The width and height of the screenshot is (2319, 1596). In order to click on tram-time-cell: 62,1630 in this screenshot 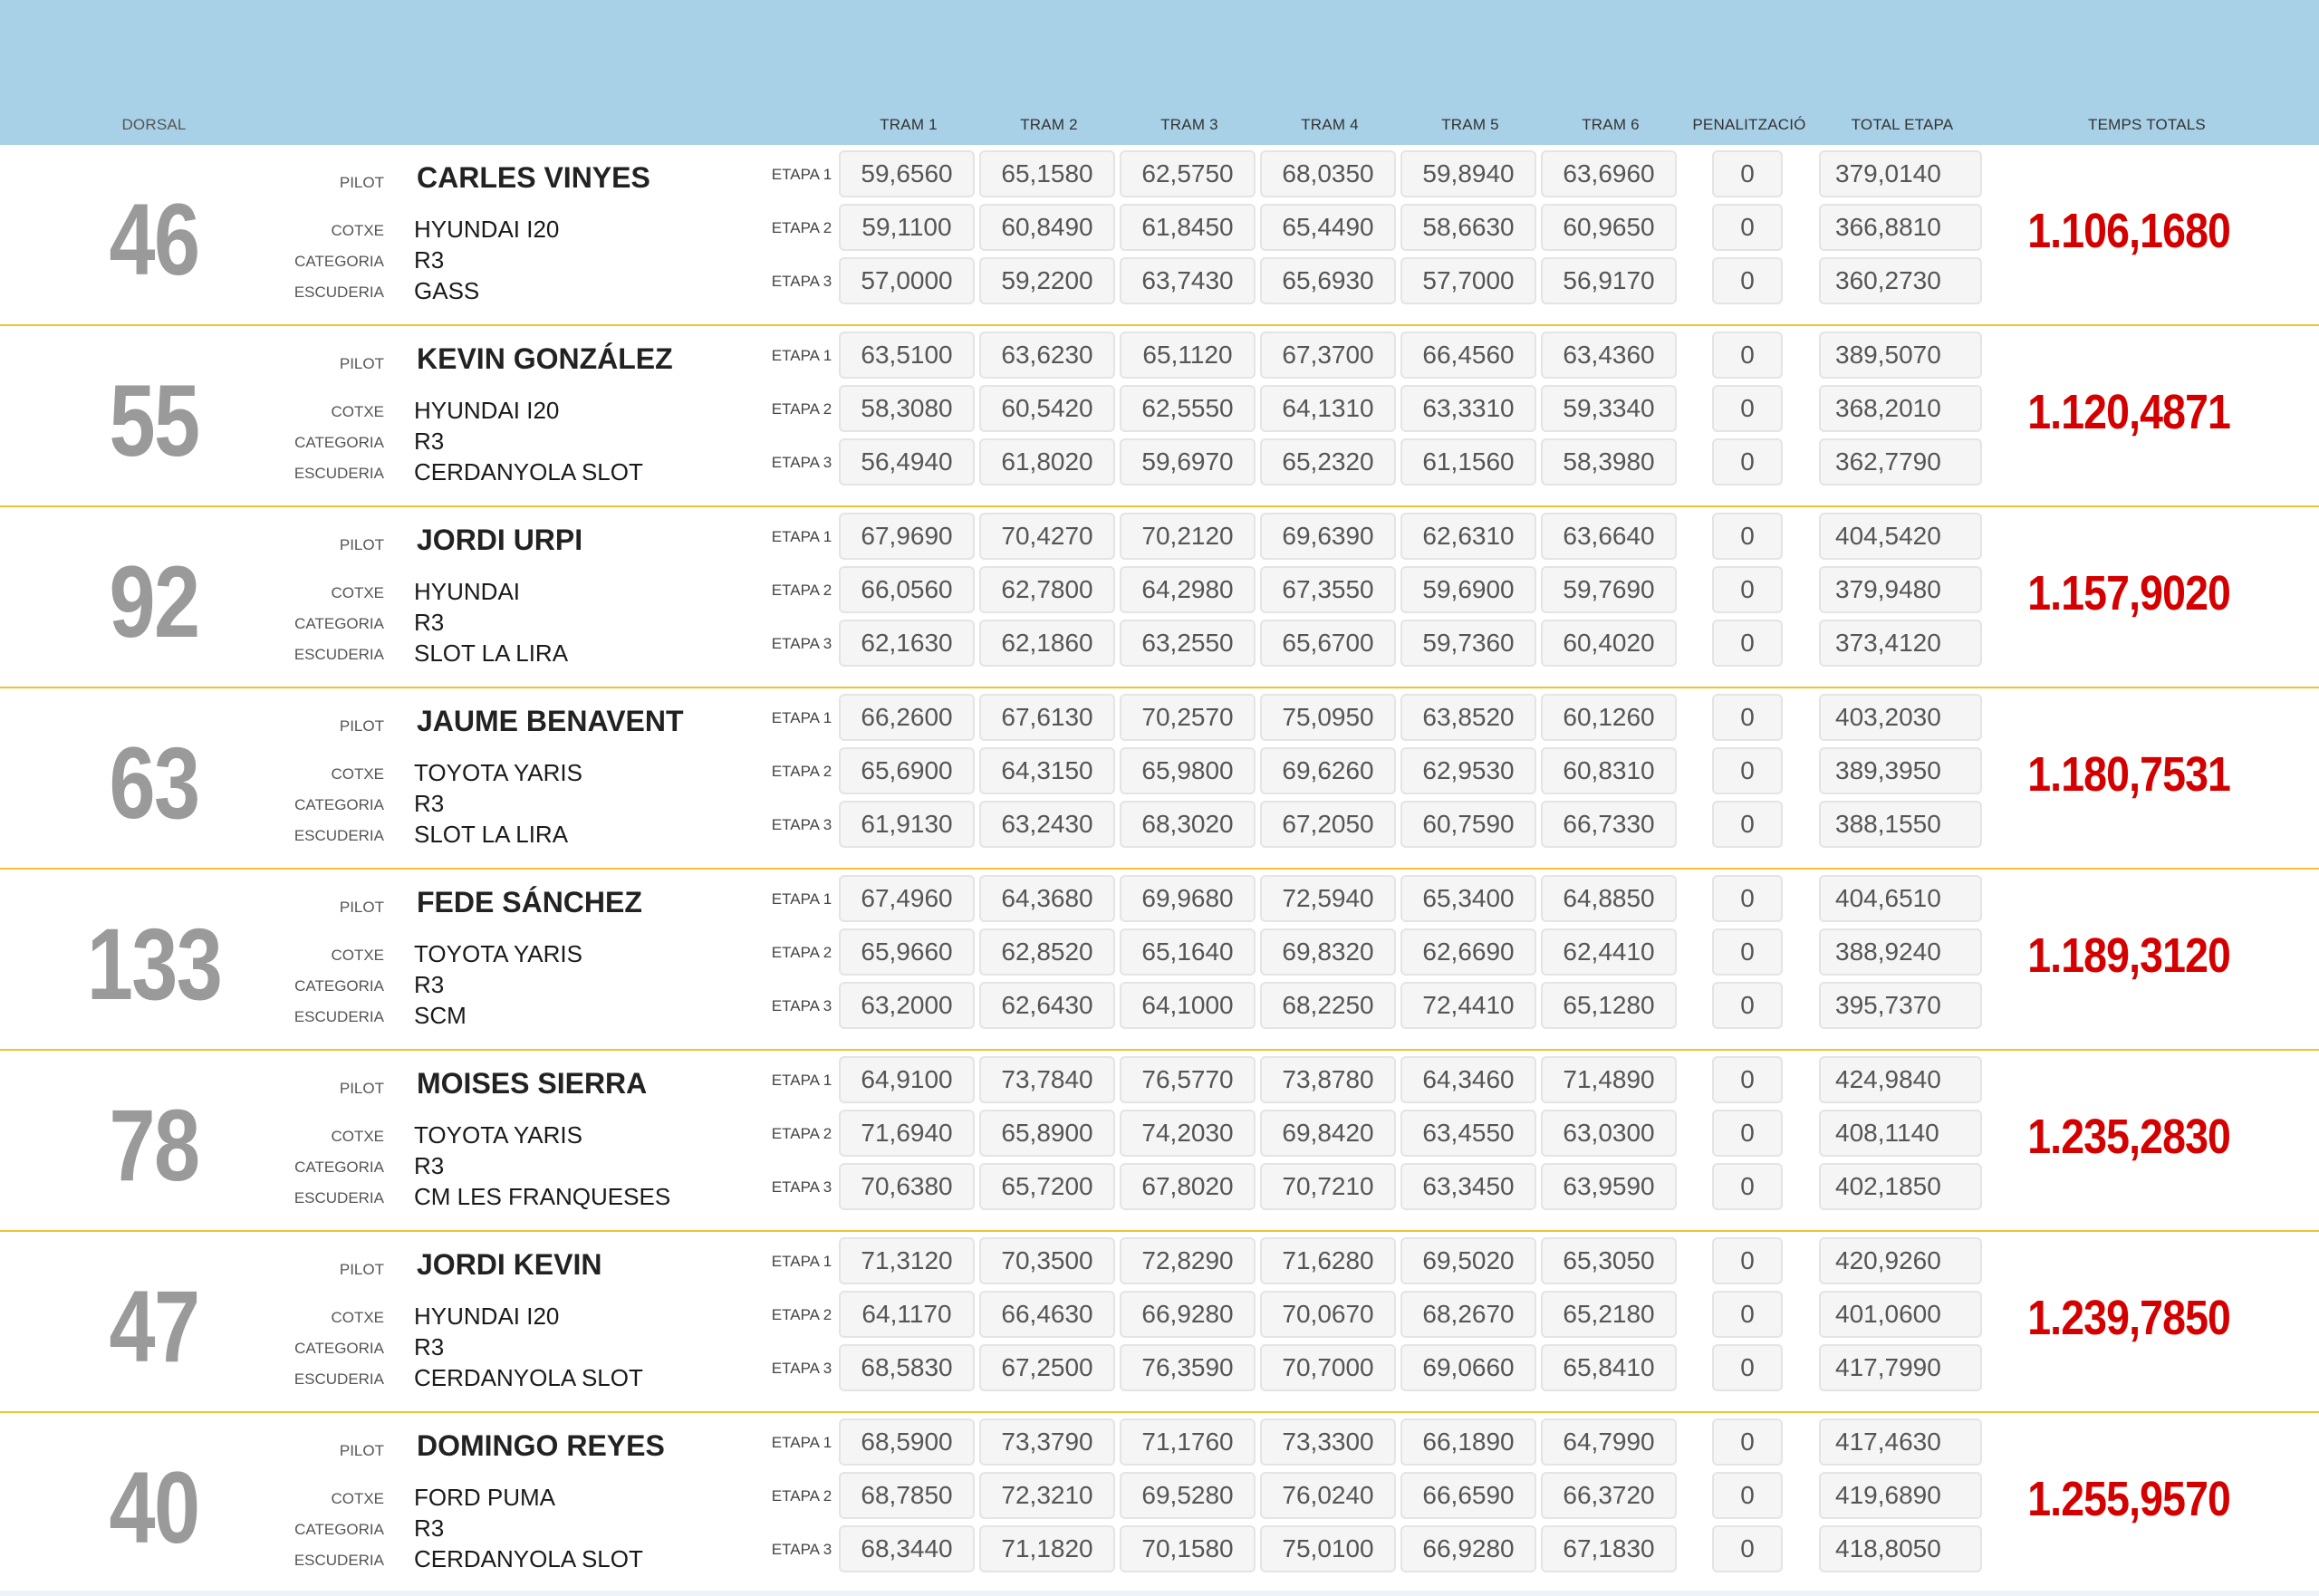, I will do `click(907, 643)`.